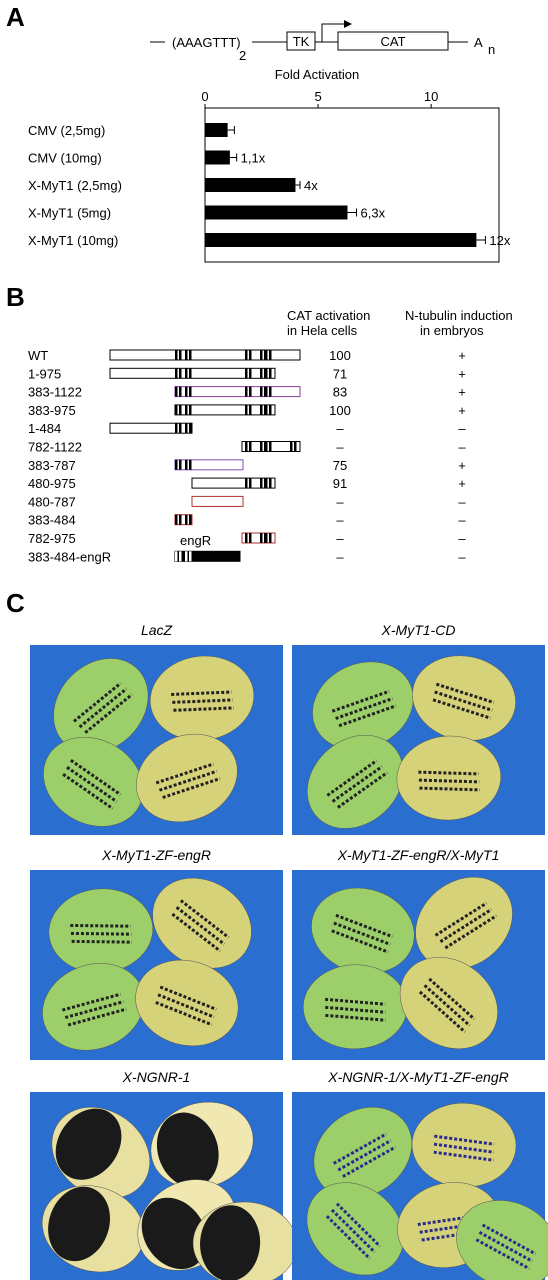  I want to click on x-tick-label: 0, so click(204, 96).